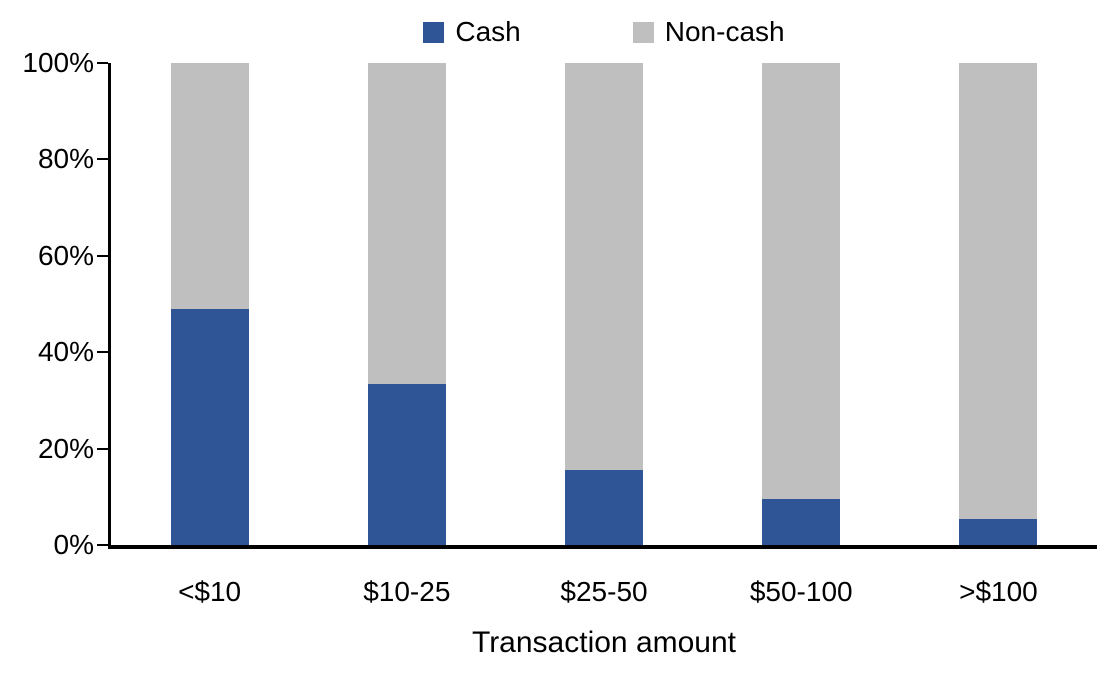  I want to click on y-tick-label-0: 0%, so click(73, 544).